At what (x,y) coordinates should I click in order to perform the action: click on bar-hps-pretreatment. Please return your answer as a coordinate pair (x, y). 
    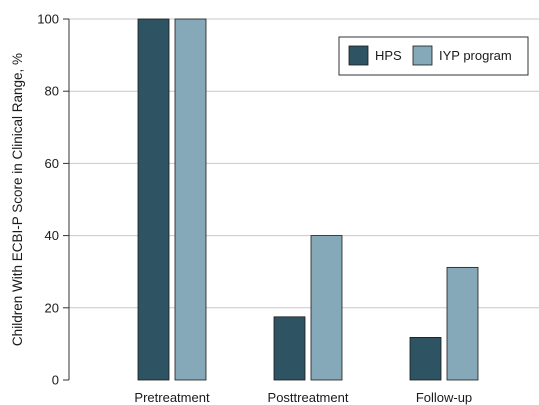
    Looking at the image, I should click on (153, 199).